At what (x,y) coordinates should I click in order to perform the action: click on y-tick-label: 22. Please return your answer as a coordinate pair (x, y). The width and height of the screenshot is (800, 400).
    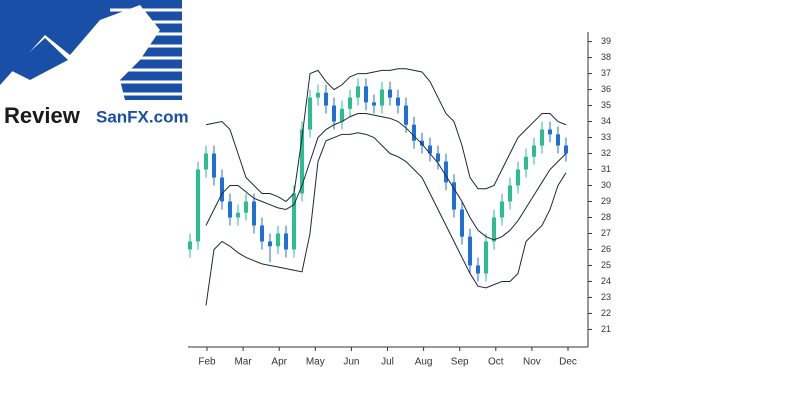
    Looking at the image, I should click on (606, 313).